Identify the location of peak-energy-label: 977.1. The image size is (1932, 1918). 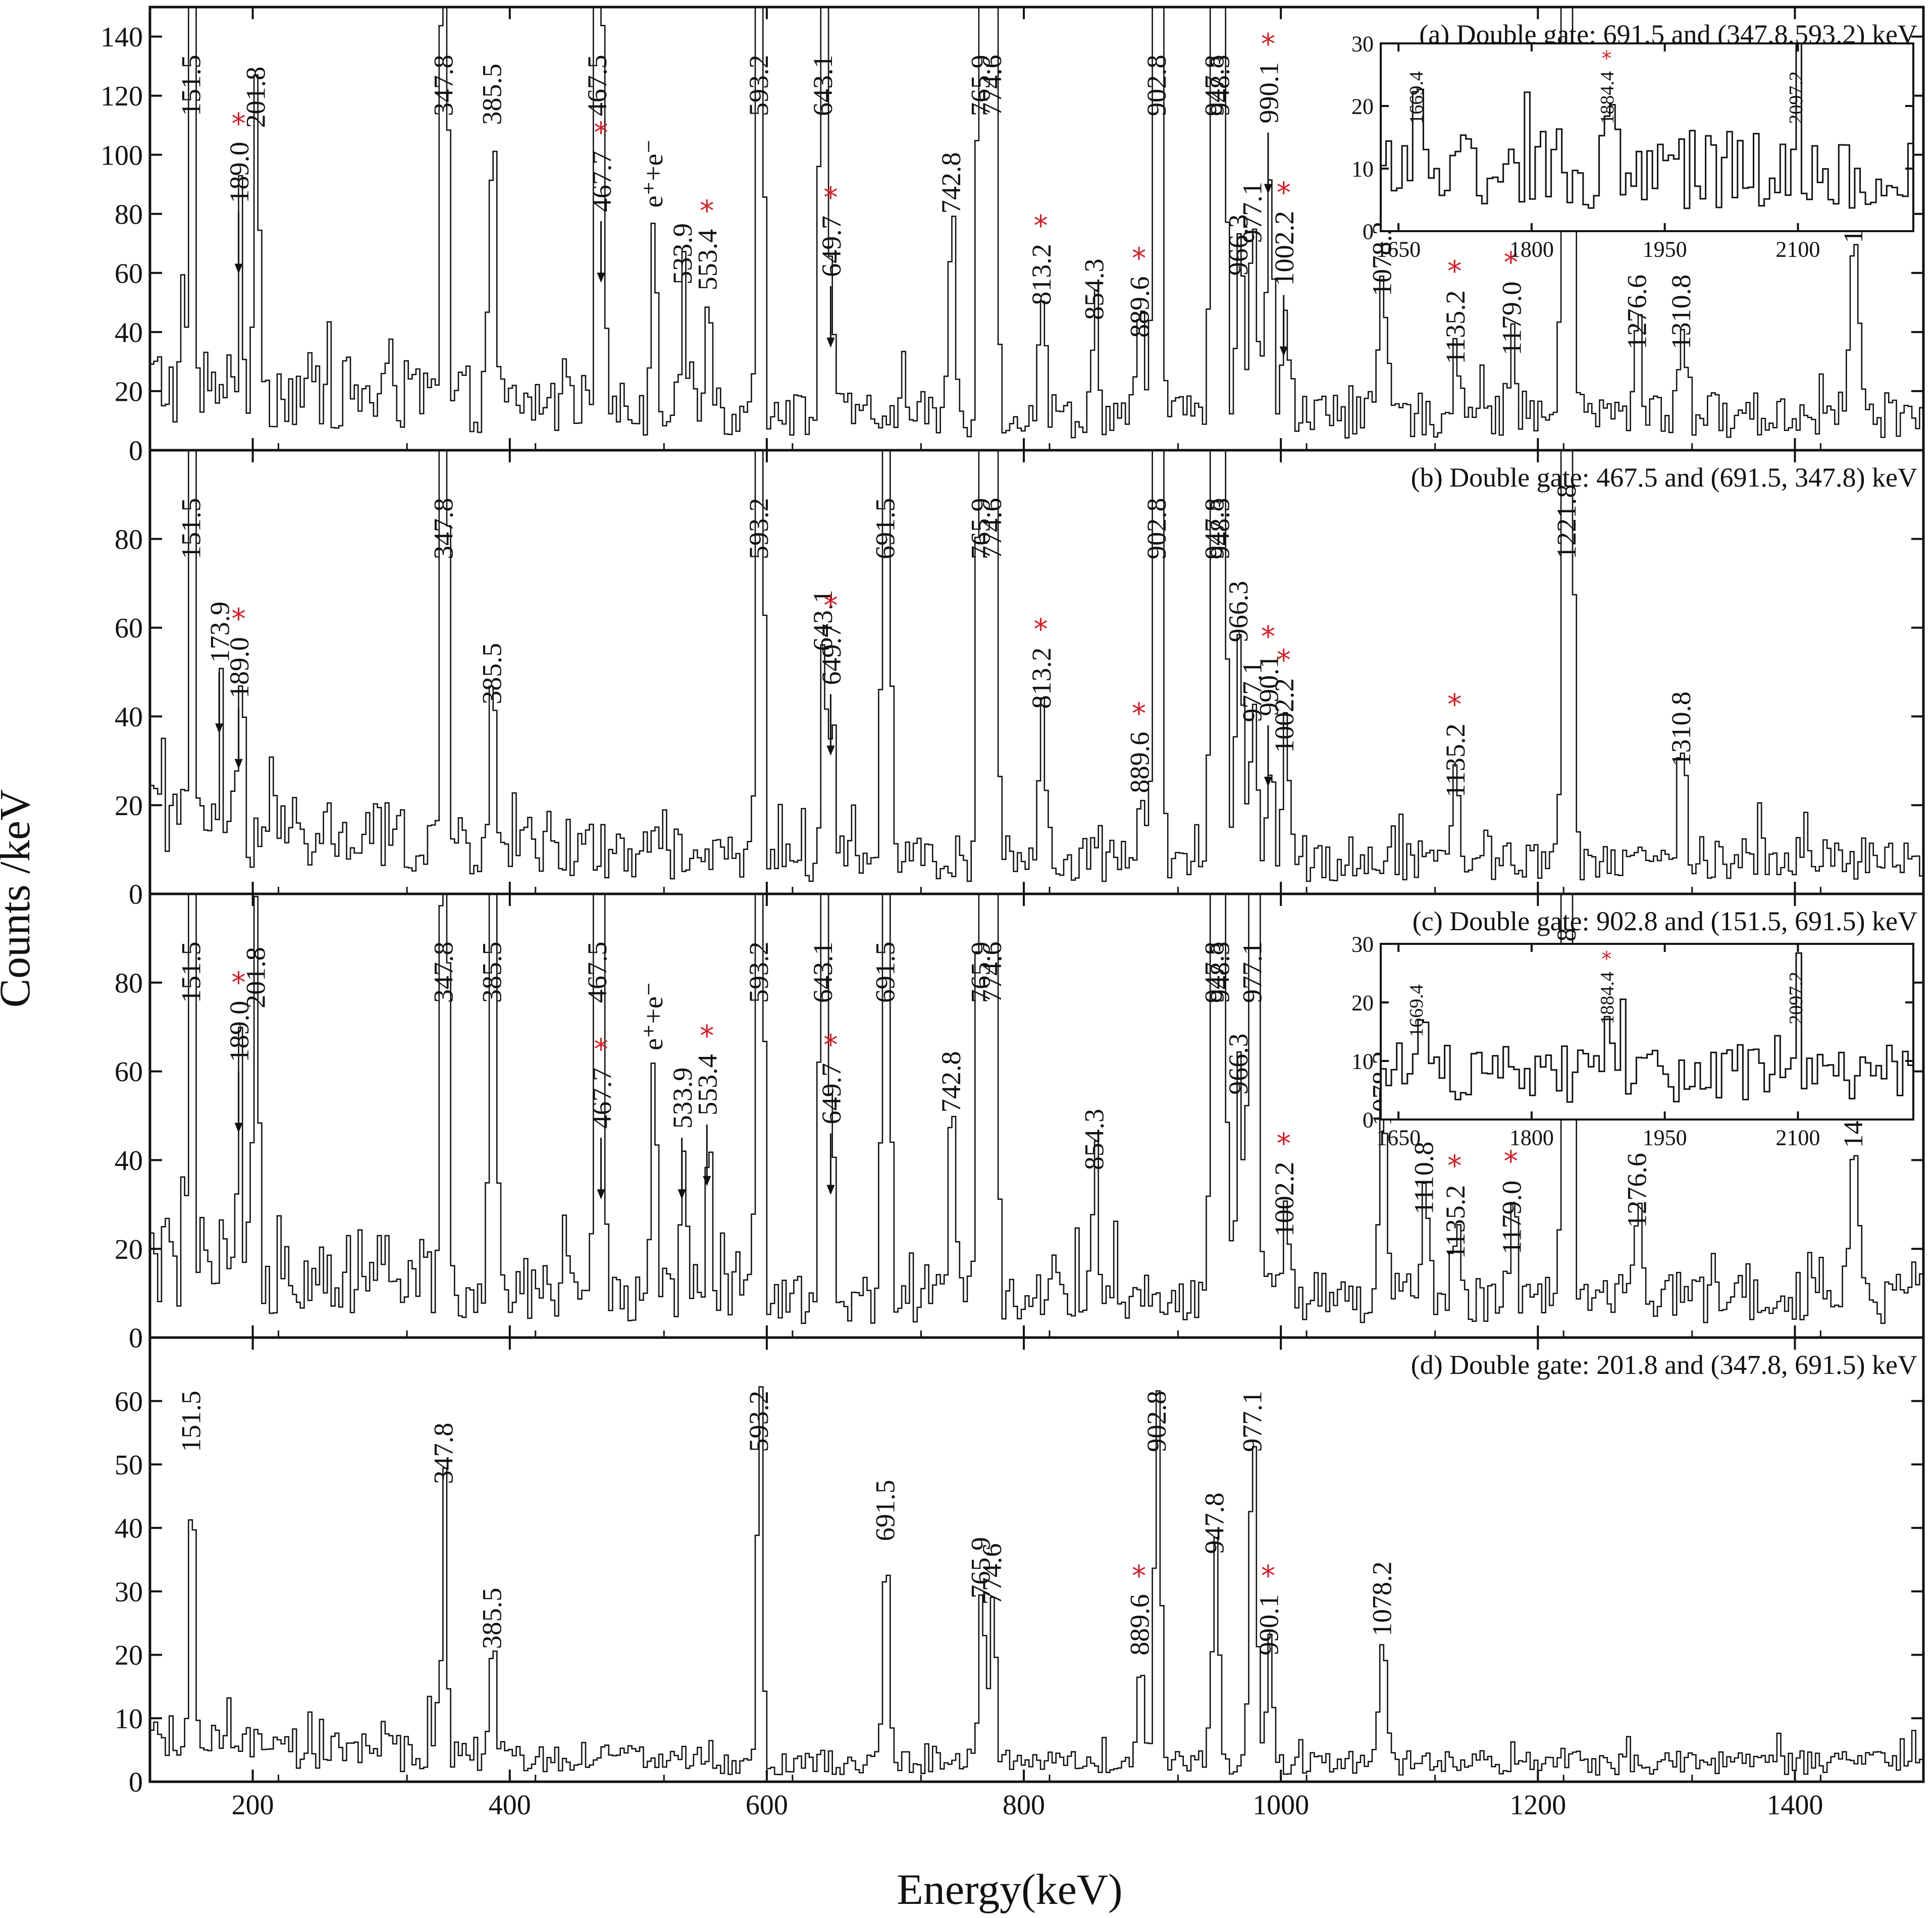
(1252, 1421).